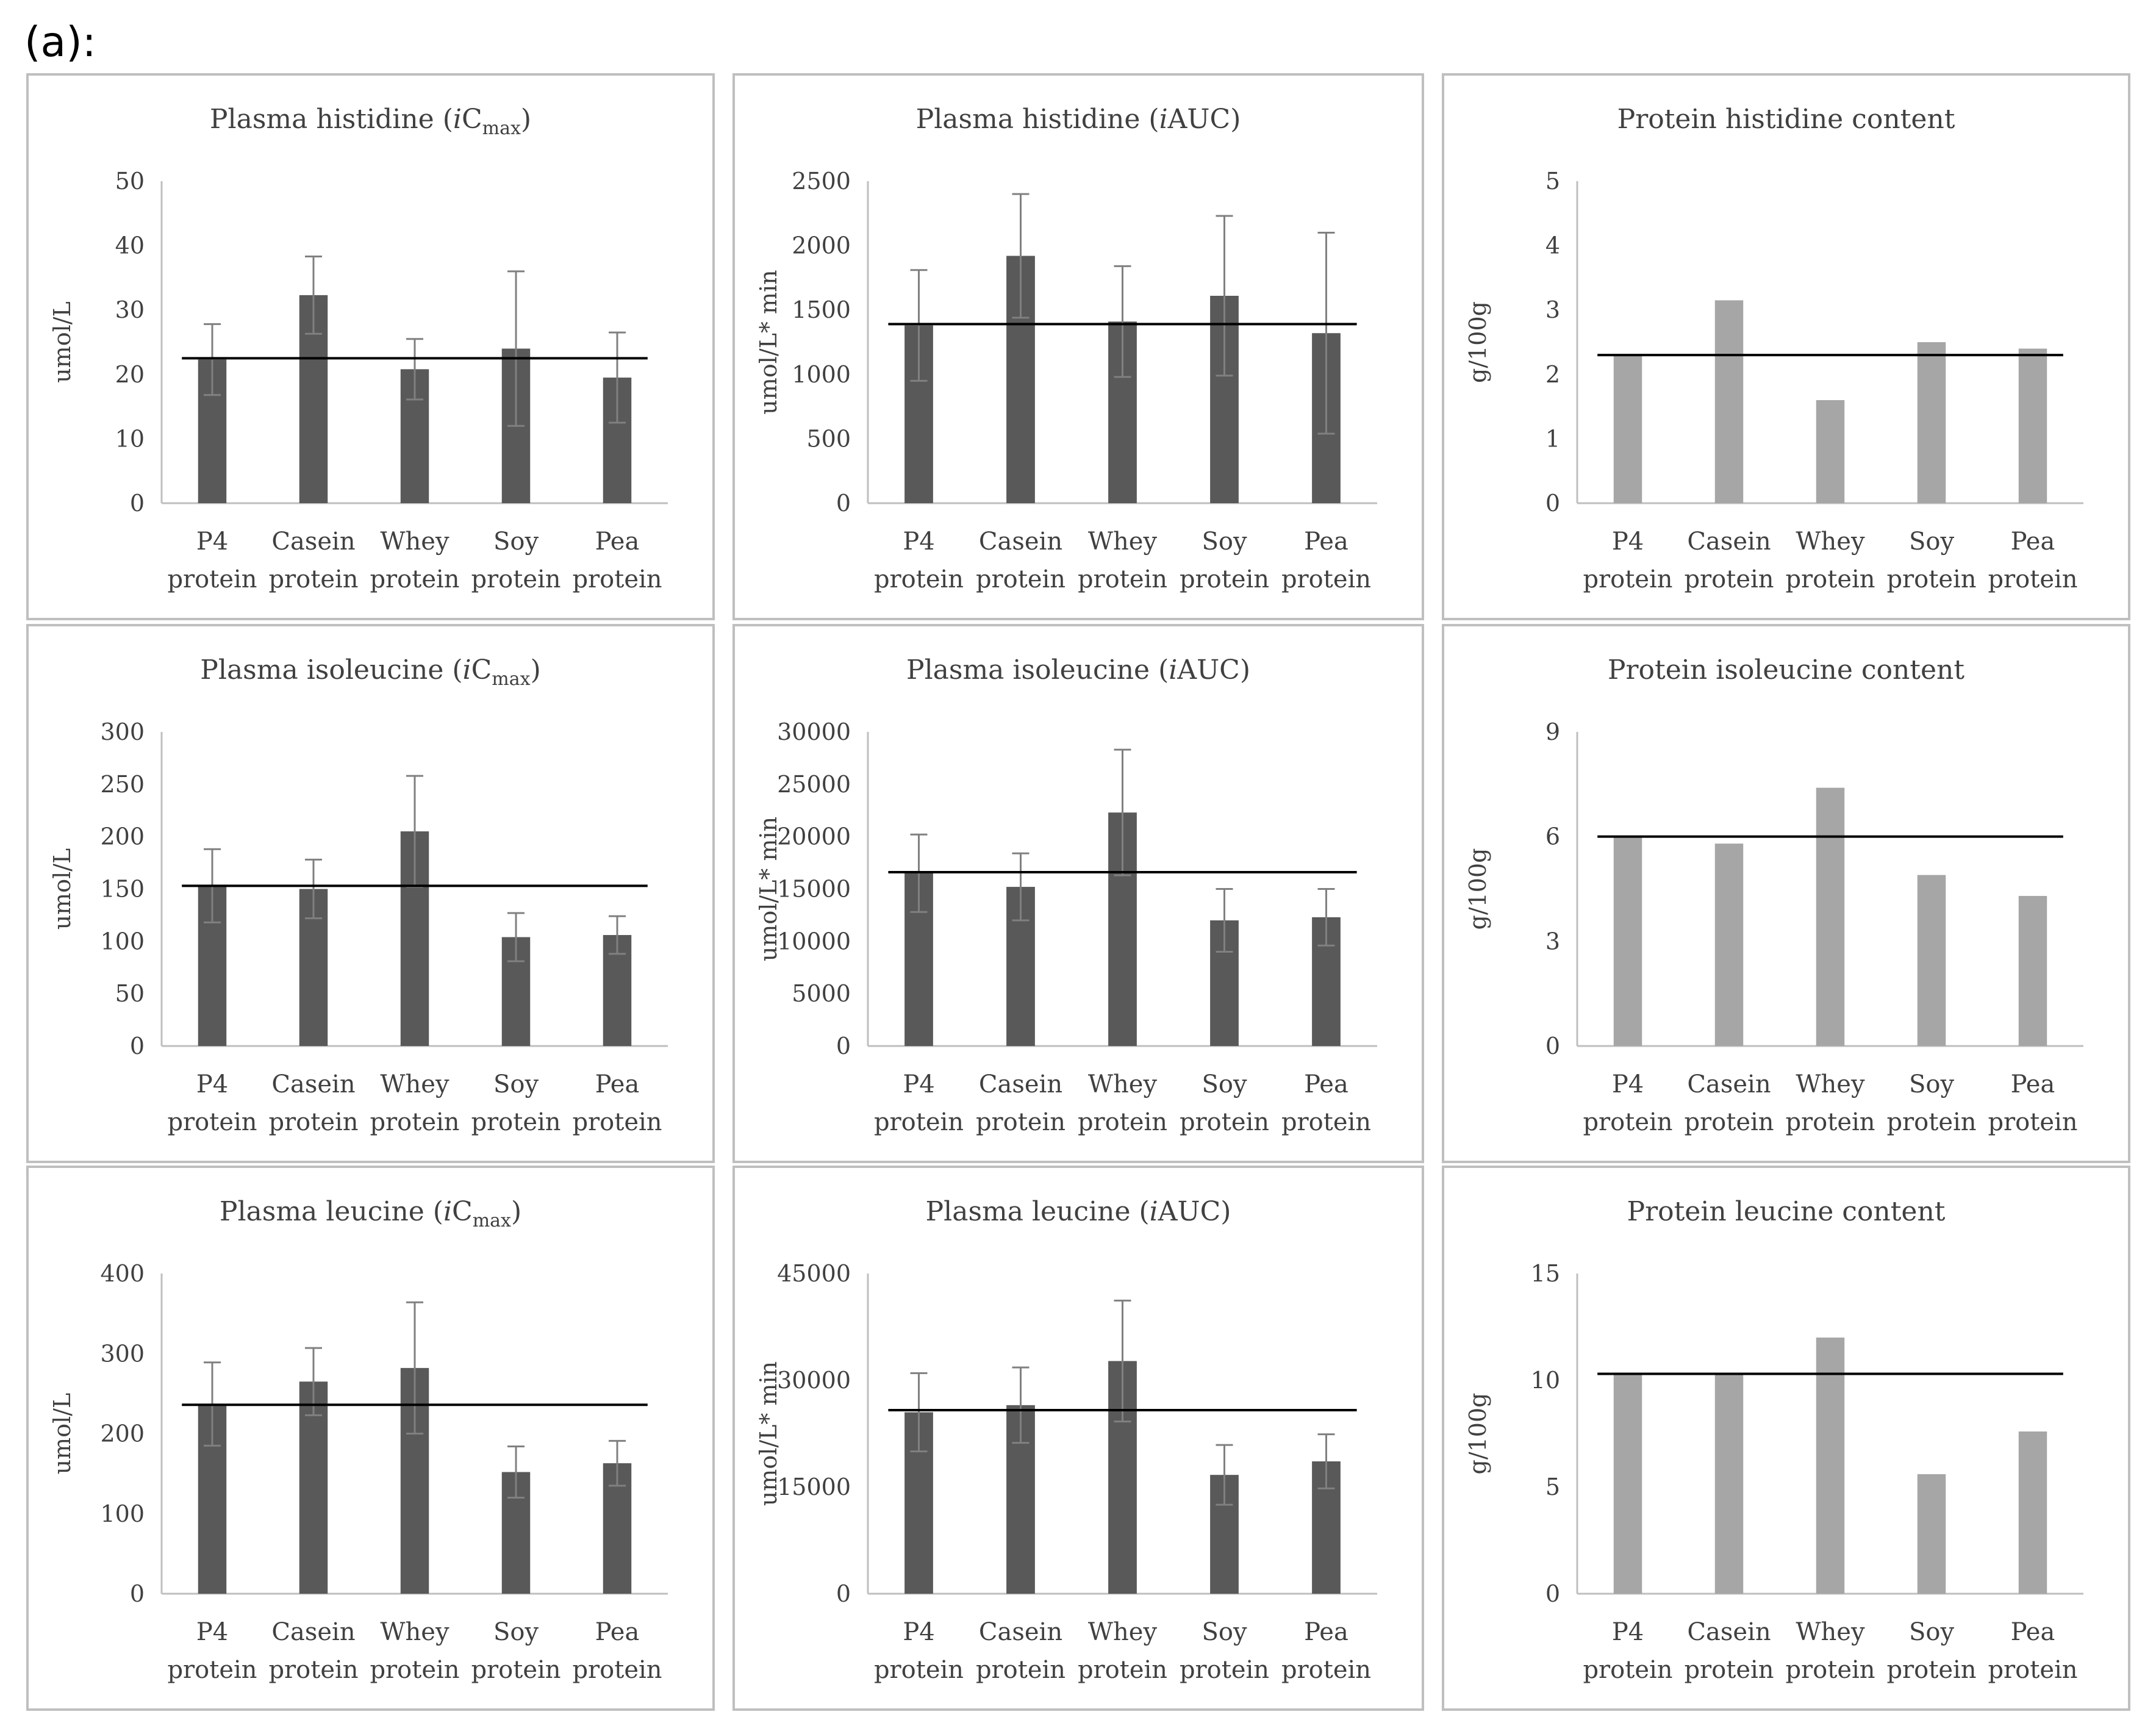  What do you see at coordinates (1786, 670) in the screenshot?
I see `title-part: Protein isoleucine content` at bounding box center [1786, 670].